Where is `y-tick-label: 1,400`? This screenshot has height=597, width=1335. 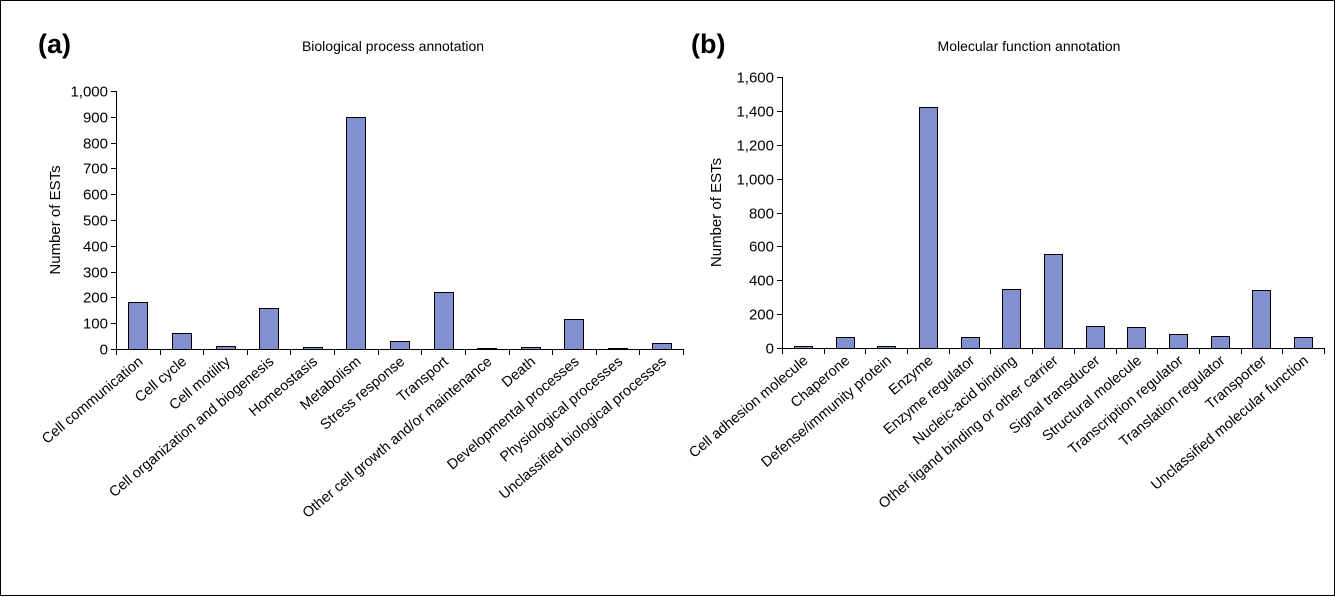
y-tick-label: 1,400 is located at coordinates (755, 112).